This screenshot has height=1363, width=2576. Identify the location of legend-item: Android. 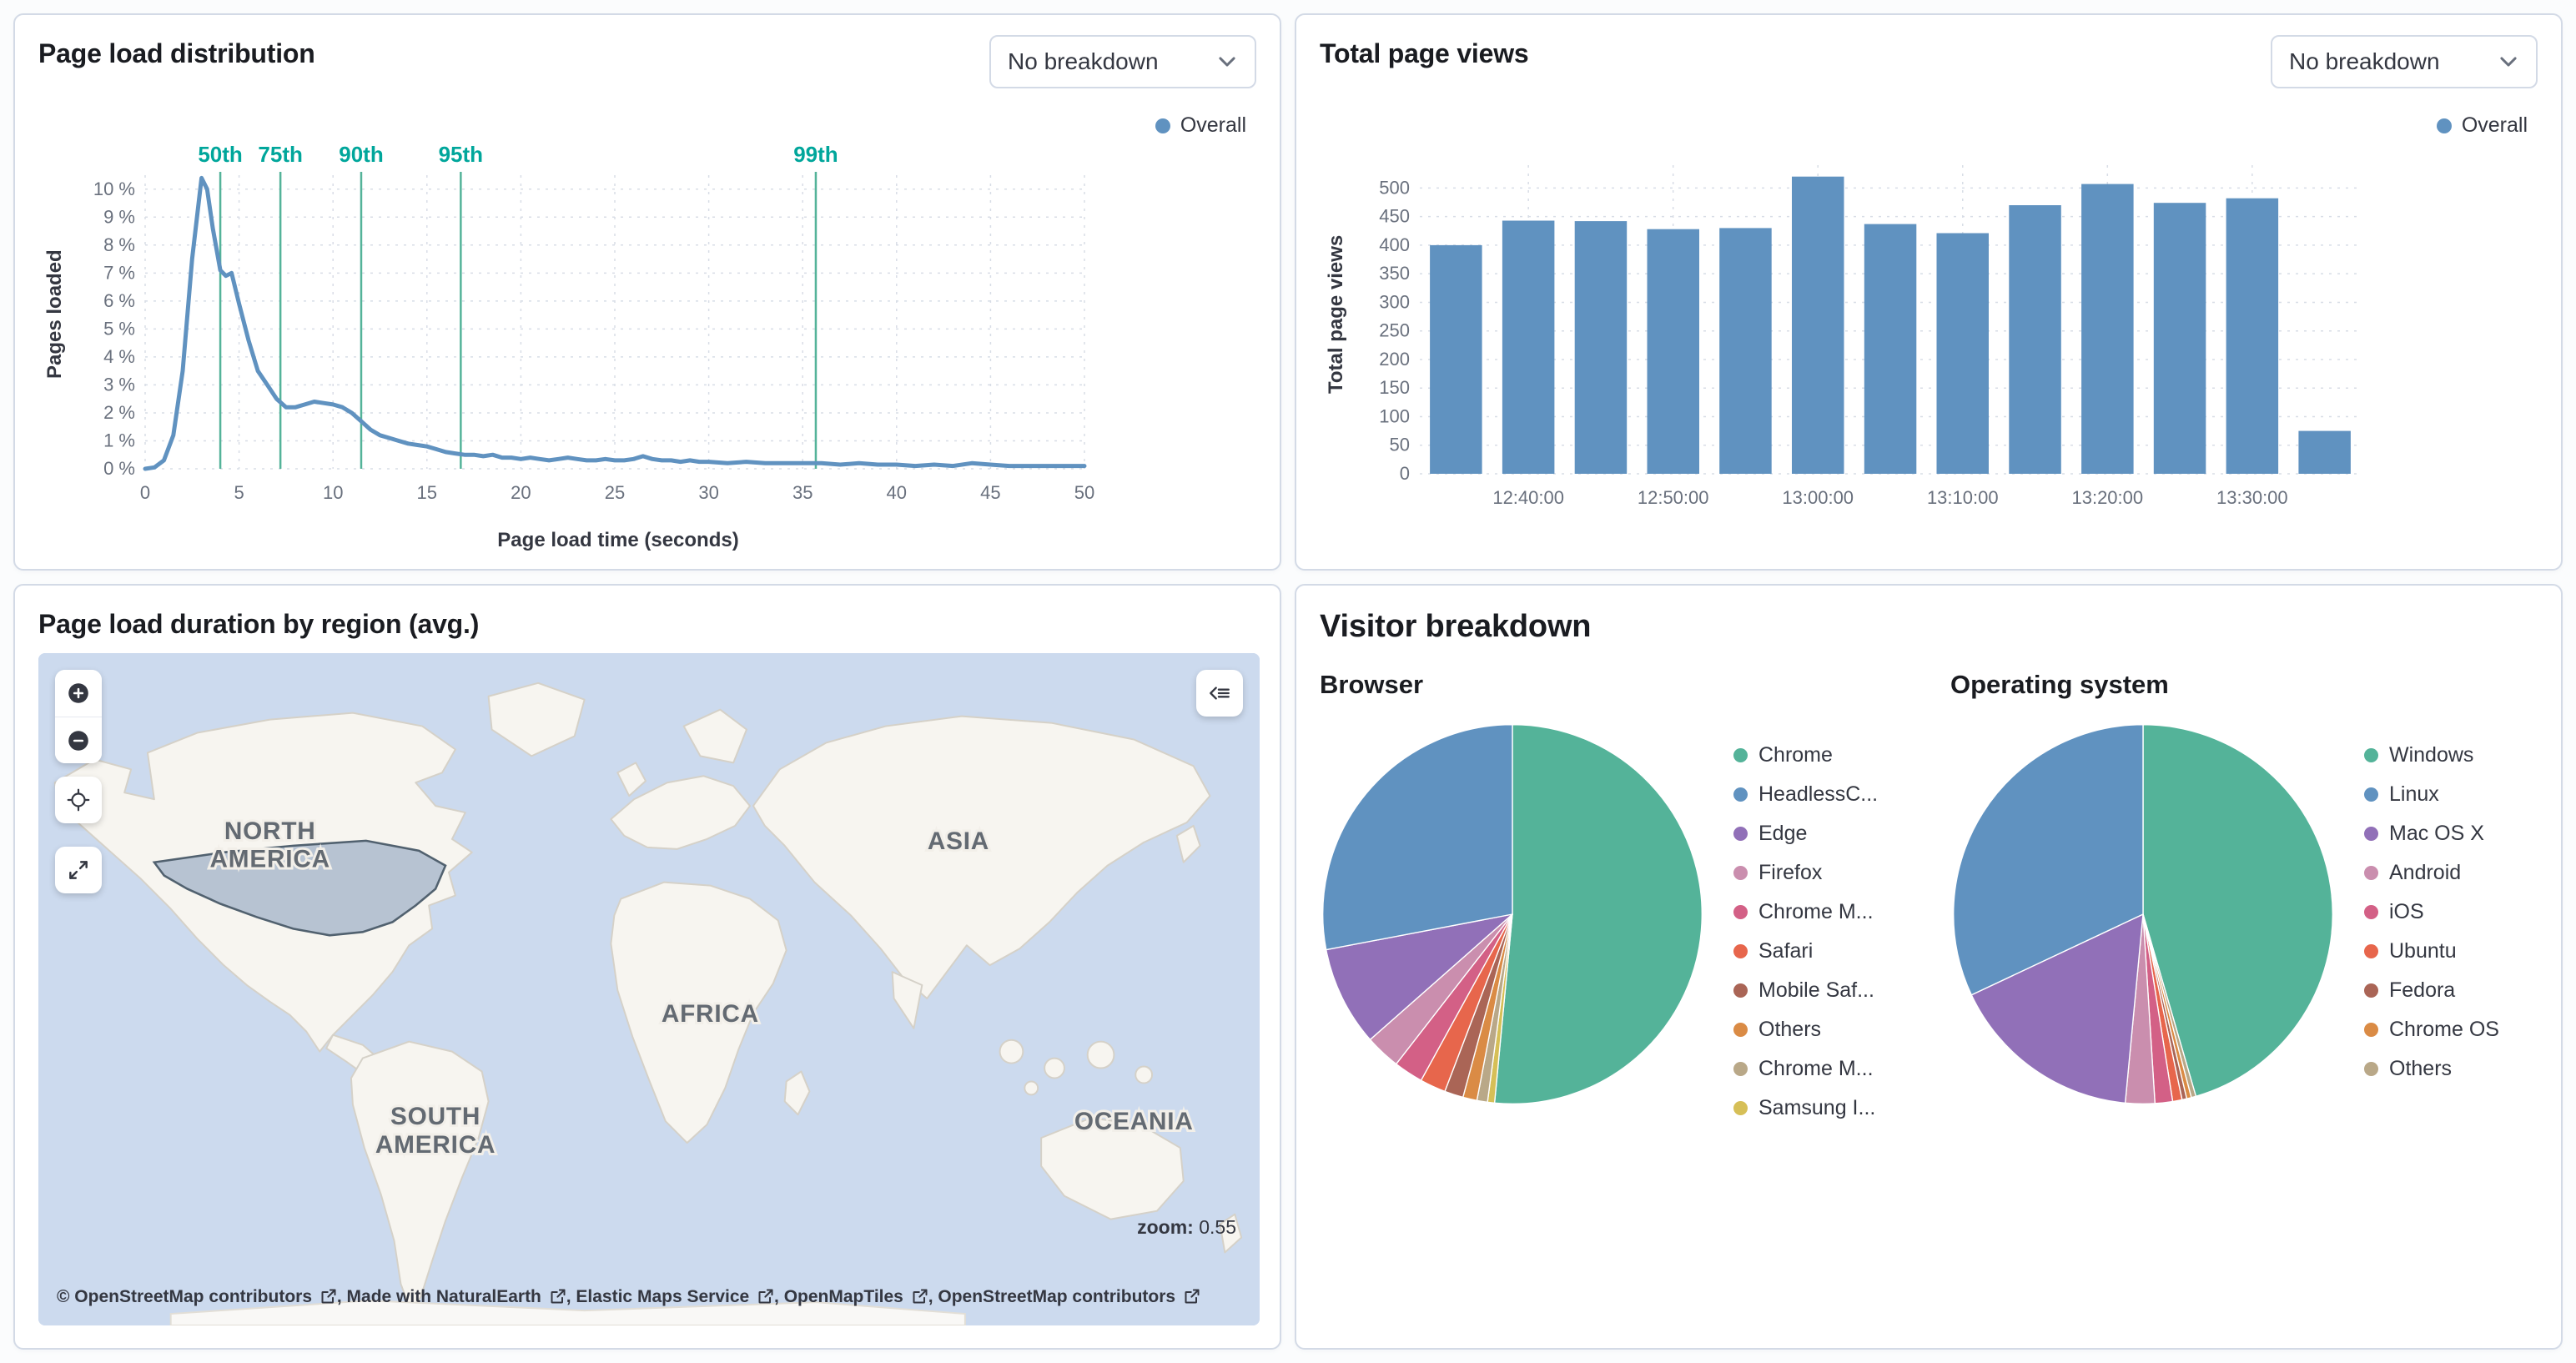
(2431, 873).